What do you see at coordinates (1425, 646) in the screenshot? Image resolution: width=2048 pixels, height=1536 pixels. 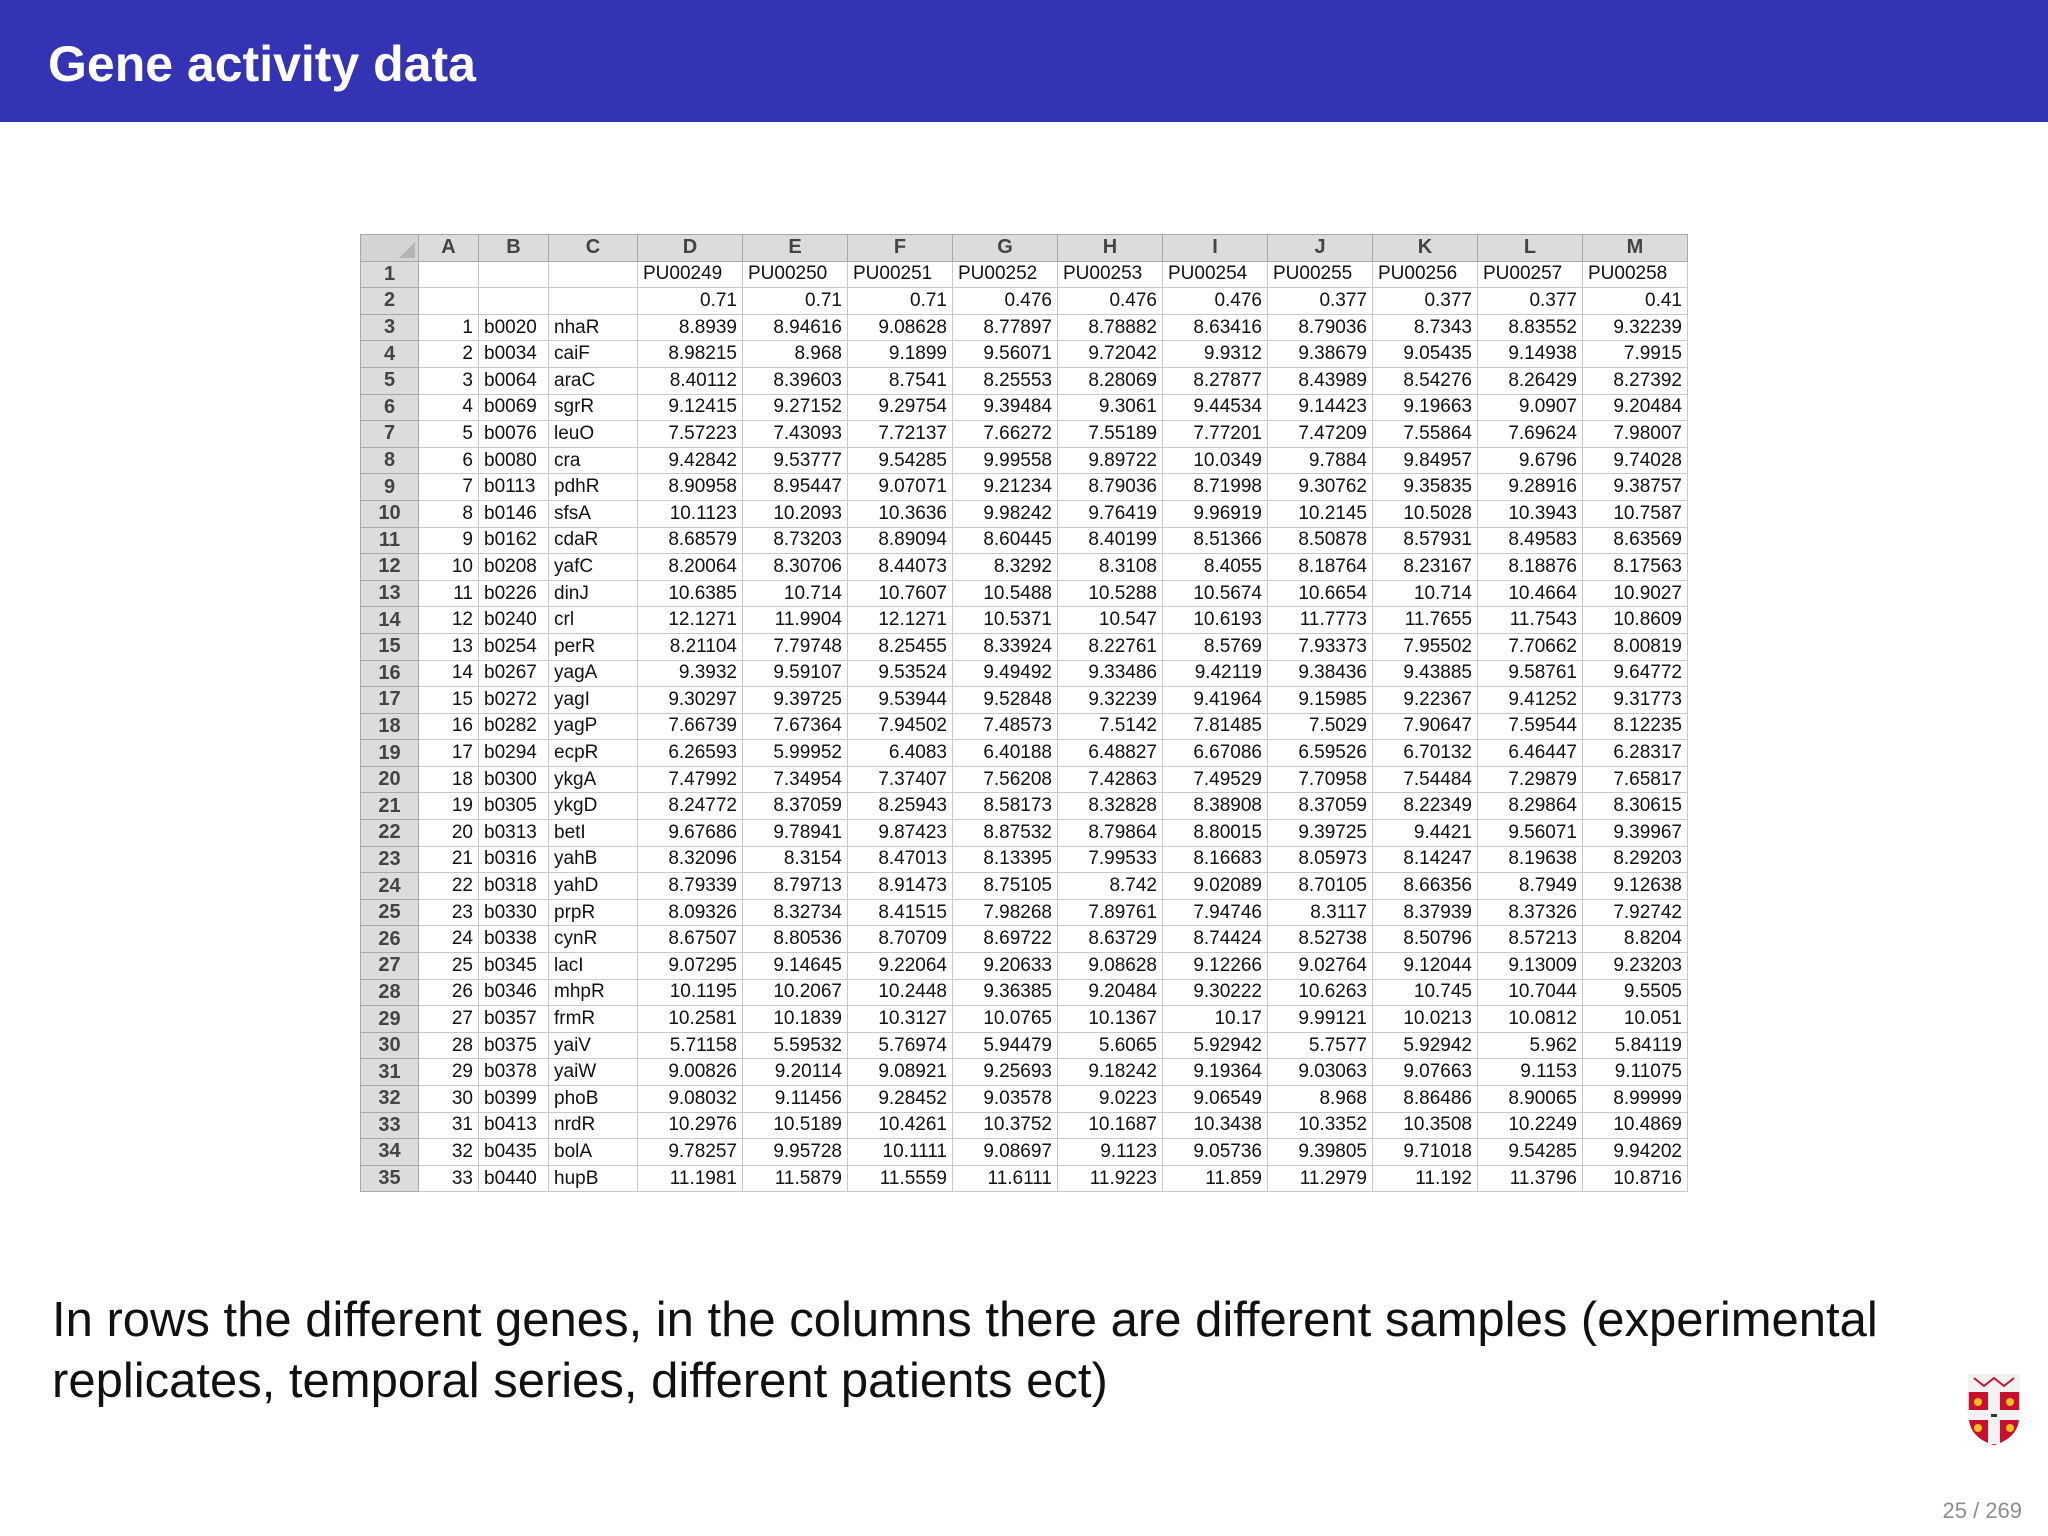 I see `table-cell: 7.95502` at bounding box center [1425, 646].